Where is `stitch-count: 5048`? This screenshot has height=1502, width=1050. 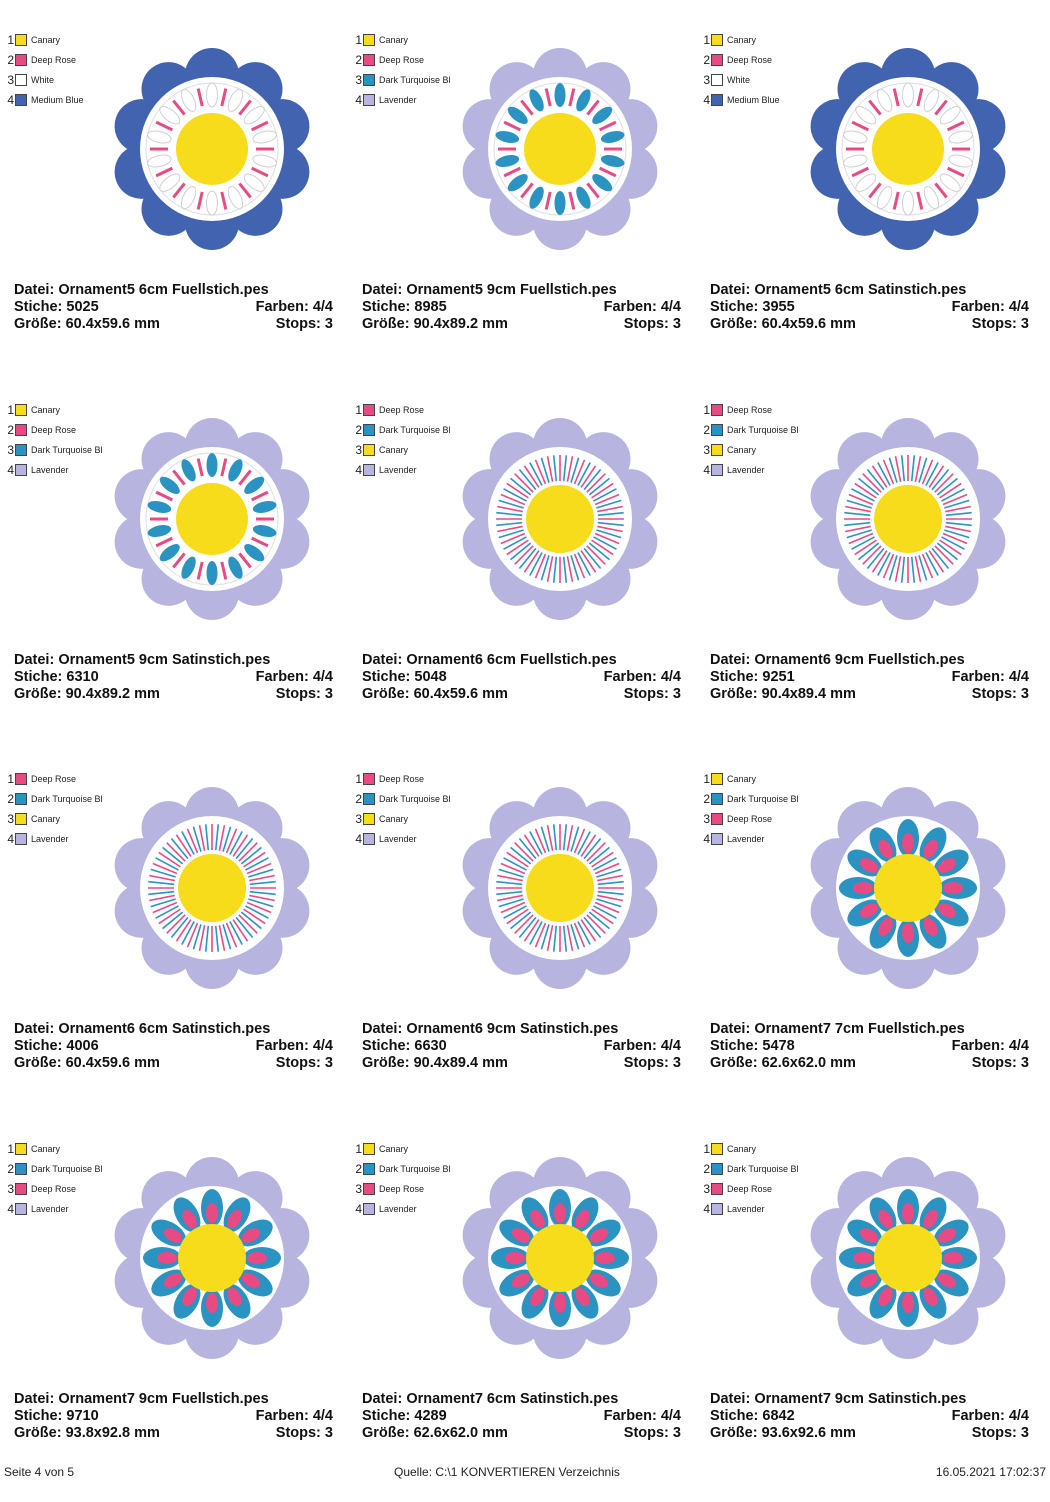
stitch-count: 5048 is located at coordinates (430, 676).